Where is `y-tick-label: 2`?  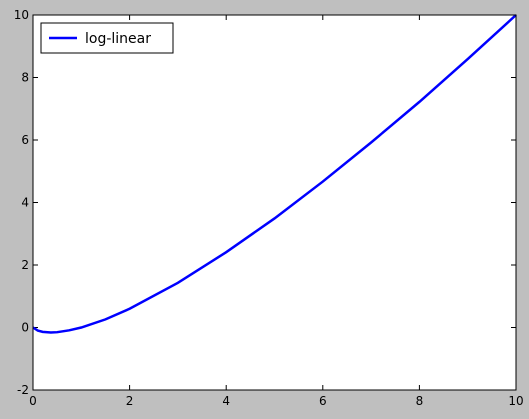 y-tick-label: 2 is located at coordinates (25, 265).